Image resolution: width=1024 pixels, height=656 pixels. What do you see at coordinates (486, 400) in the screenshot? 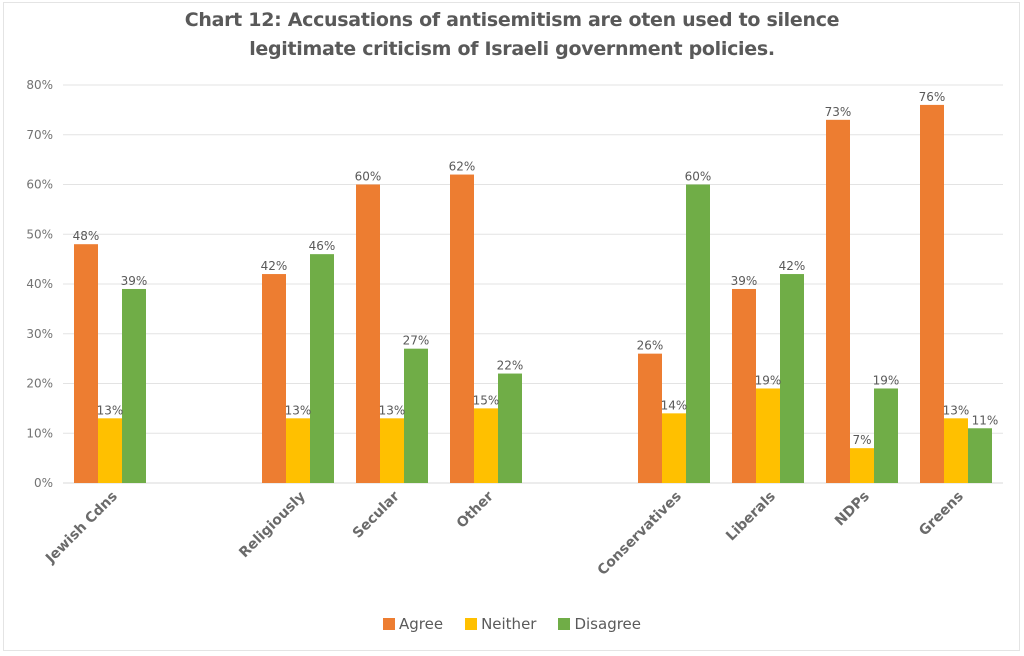
I see `data-label: 15%` at bounding box center [486, 400].